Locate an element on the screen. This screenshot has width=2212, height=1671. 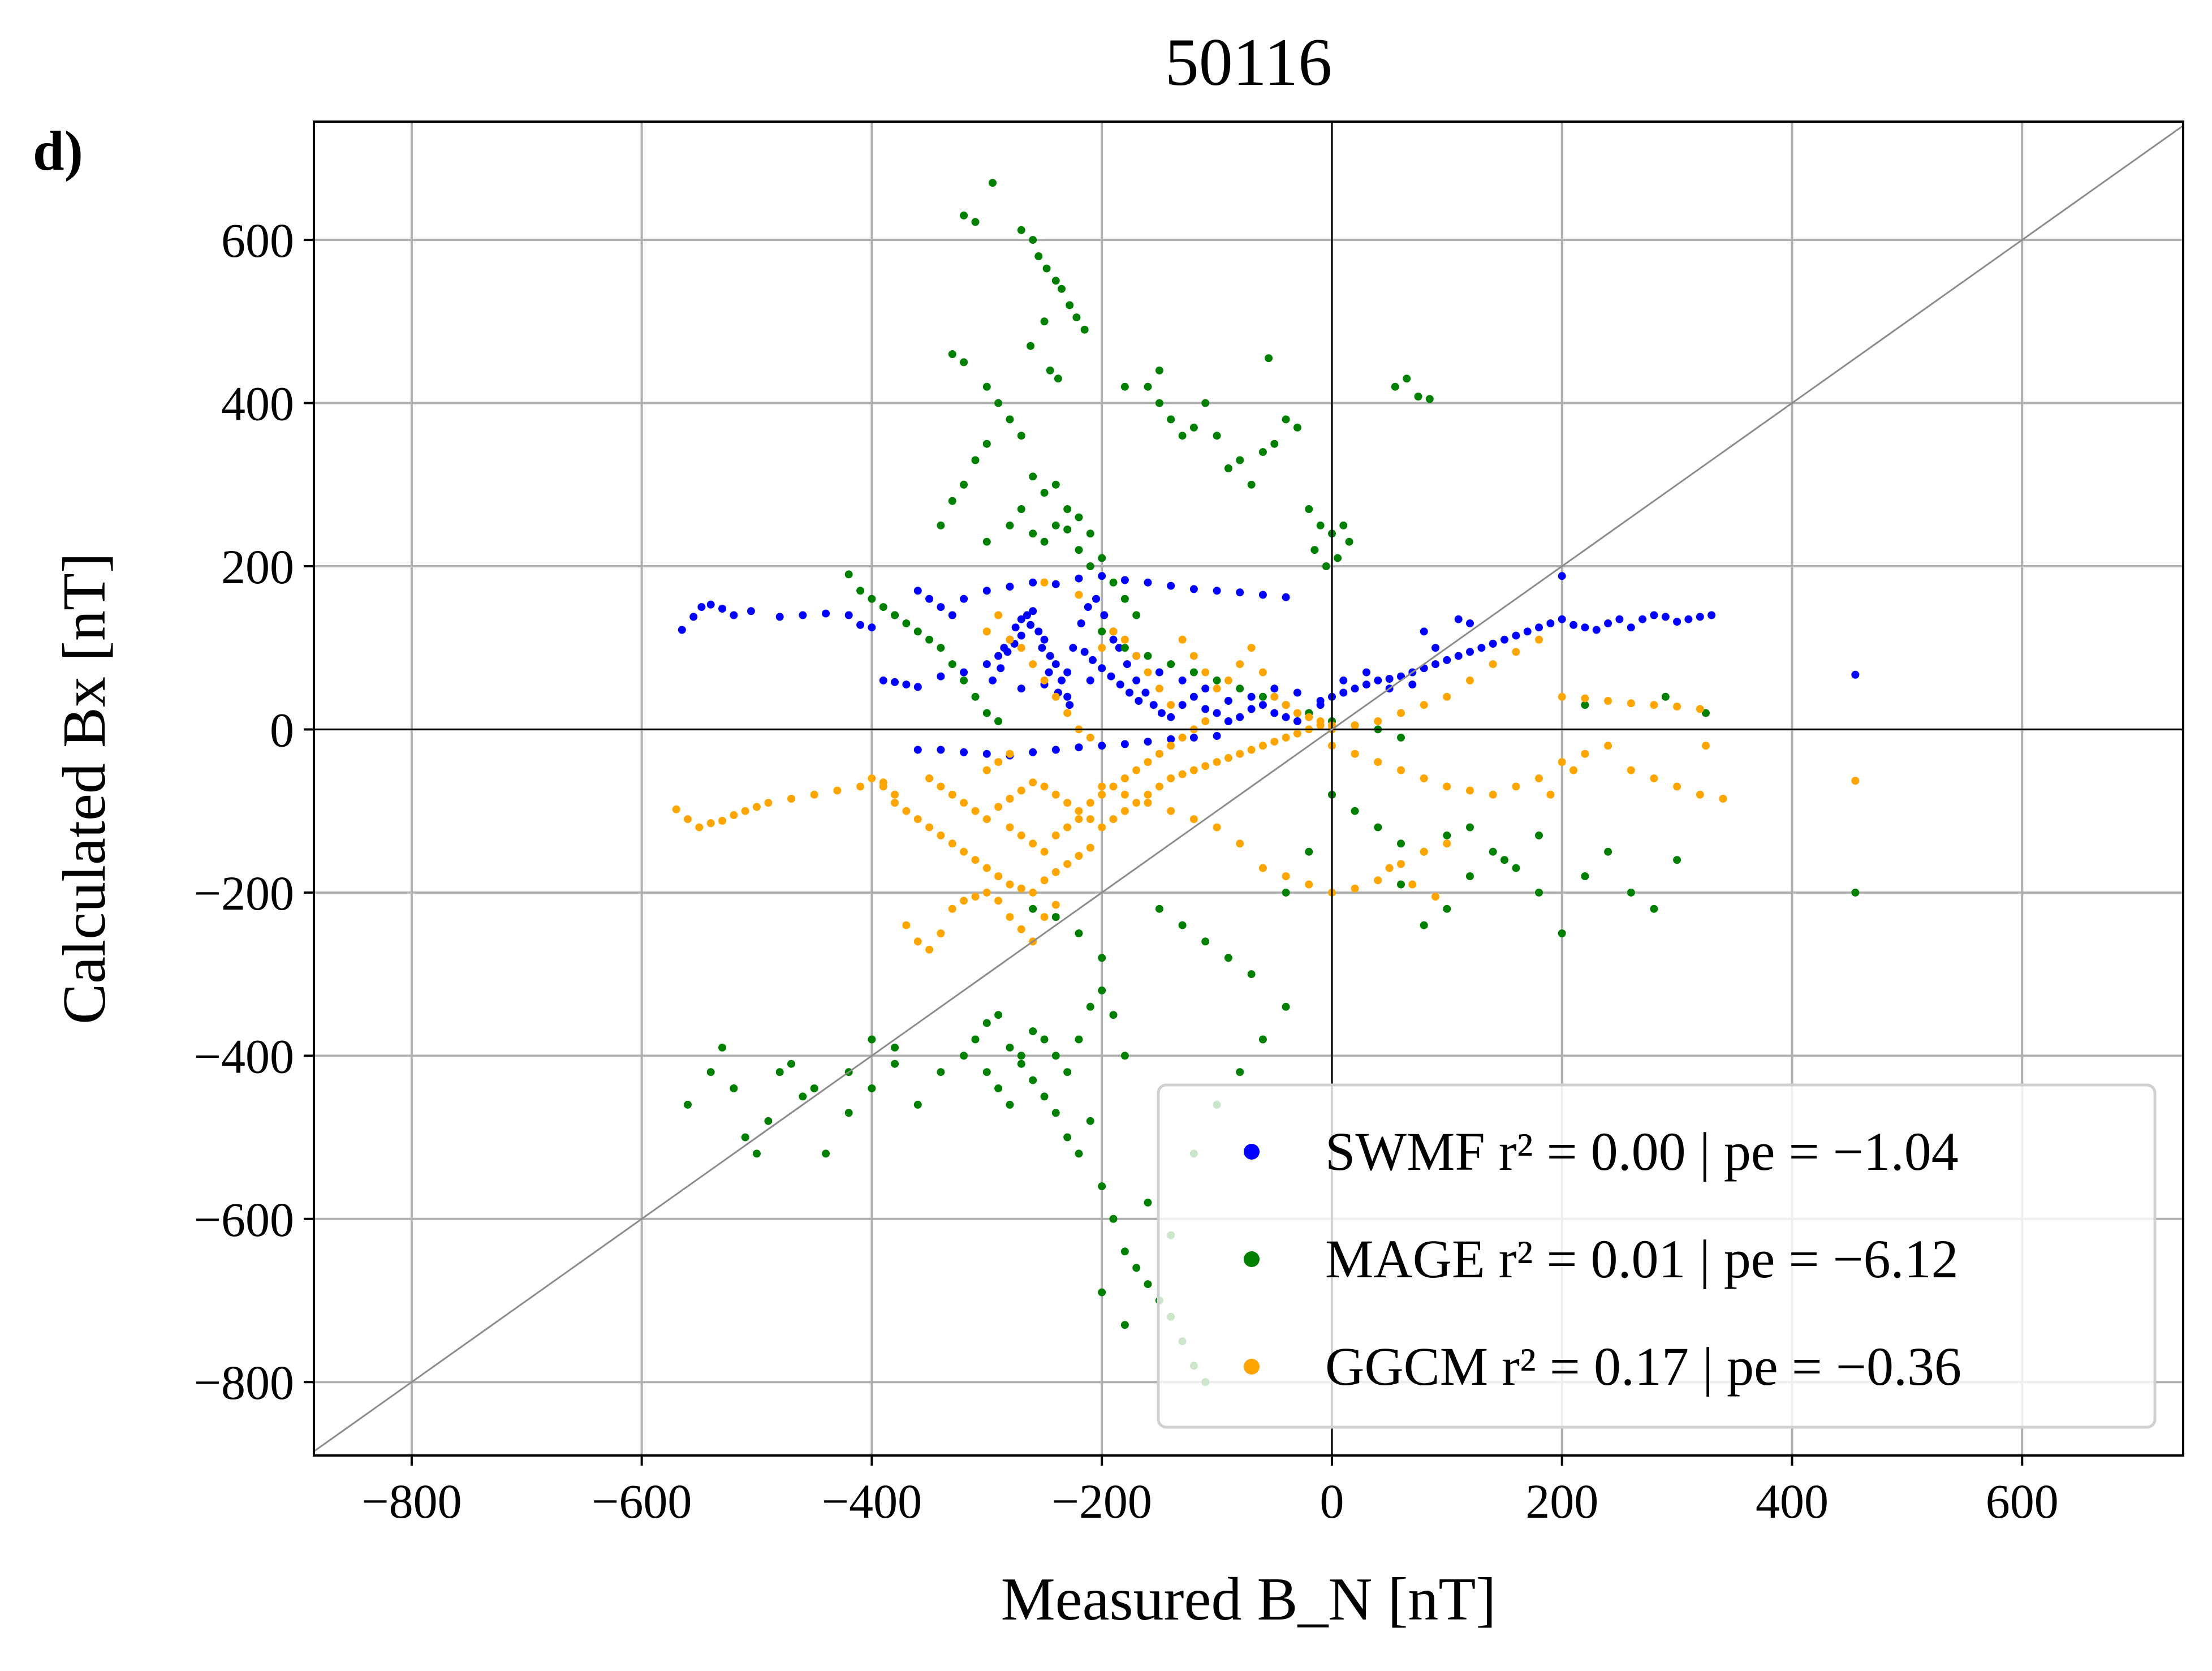
x-tick-label: 600 is located at coordinates (2023, 1501).